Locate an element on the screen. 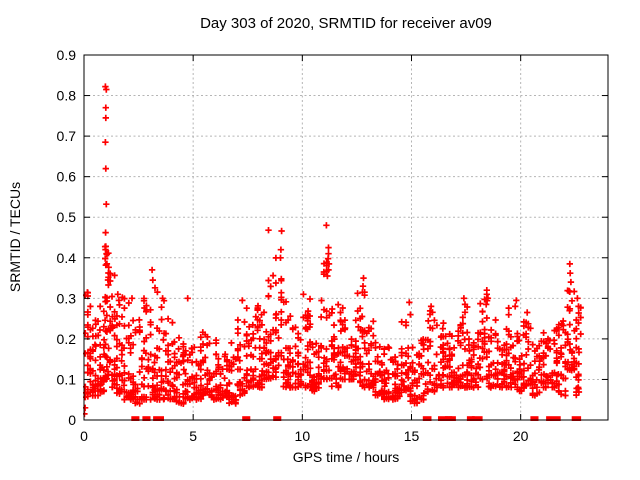  y-tick-label: 0.5 is located at coordinates (67, 217).